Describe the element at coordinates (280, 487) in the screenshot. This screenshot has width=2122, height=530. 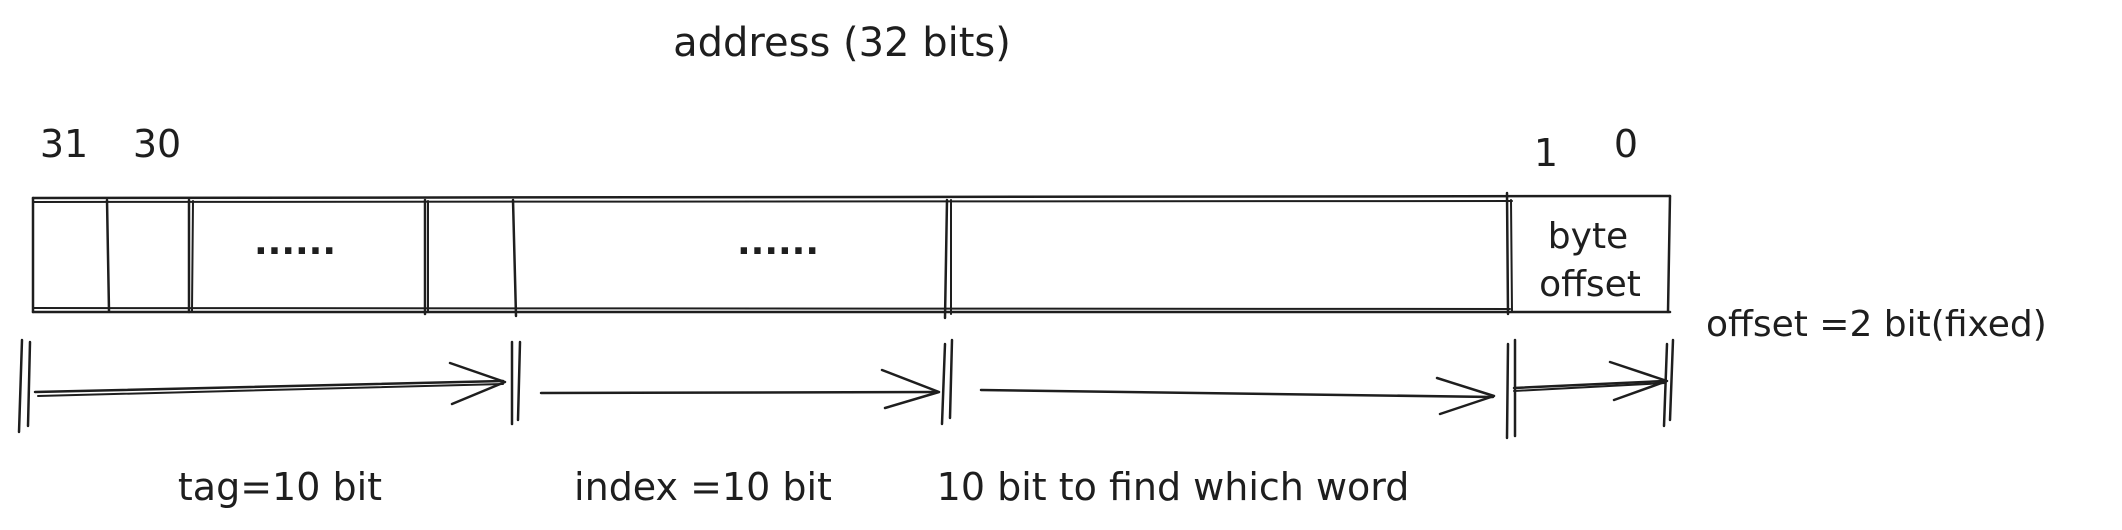
I see `tag-field-label: tag=10 bit` at that location.